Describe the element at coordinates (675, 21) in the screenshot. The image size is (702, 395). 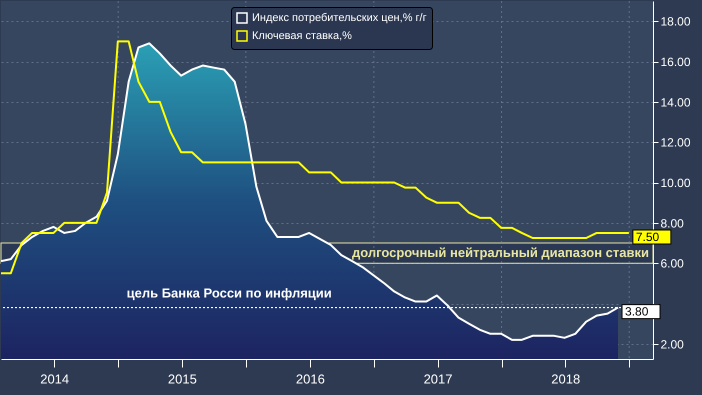
I see `y-tick-label: 18.00` at that location.